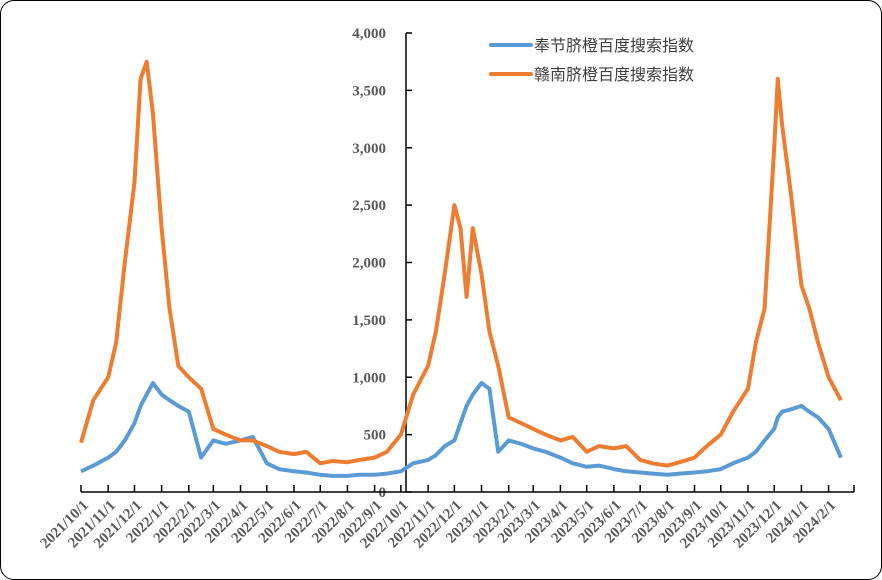 This screenshot has height=580, width=882. What do you see at coordinates (369, 321) in the screenshot?
I see `y-tick-label: 1,500` at bounding box center [369, 321].